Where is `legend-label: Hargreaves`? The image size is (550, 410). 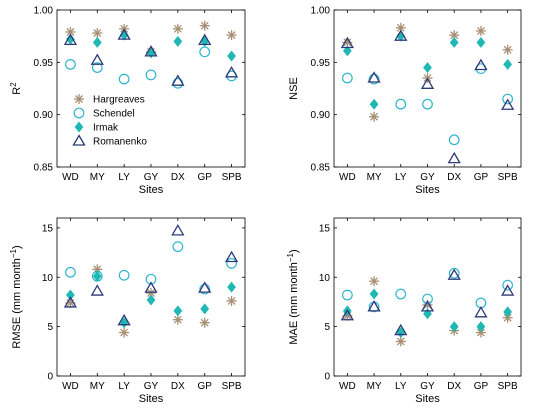 legend-label: Hargreaves is located at coordinates (119, 100).